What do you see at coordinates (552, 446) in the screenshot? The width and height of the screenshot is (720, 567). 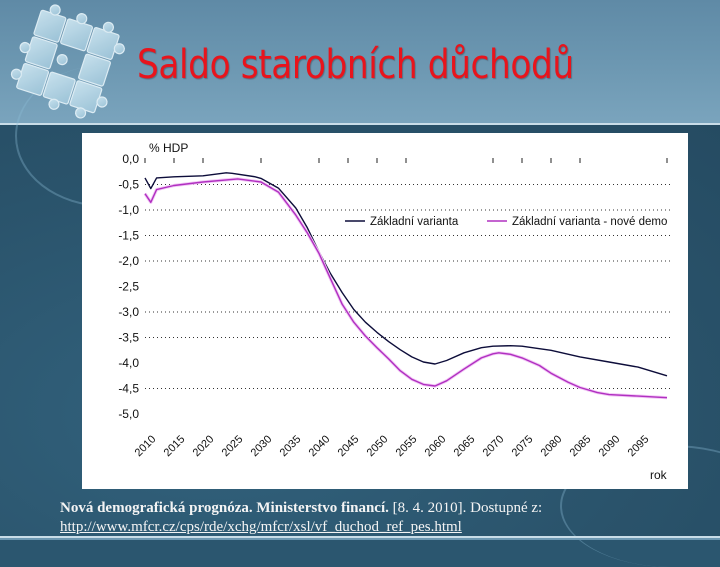 I see `x-tick-label: 2080` at bounding box center [552, 446].